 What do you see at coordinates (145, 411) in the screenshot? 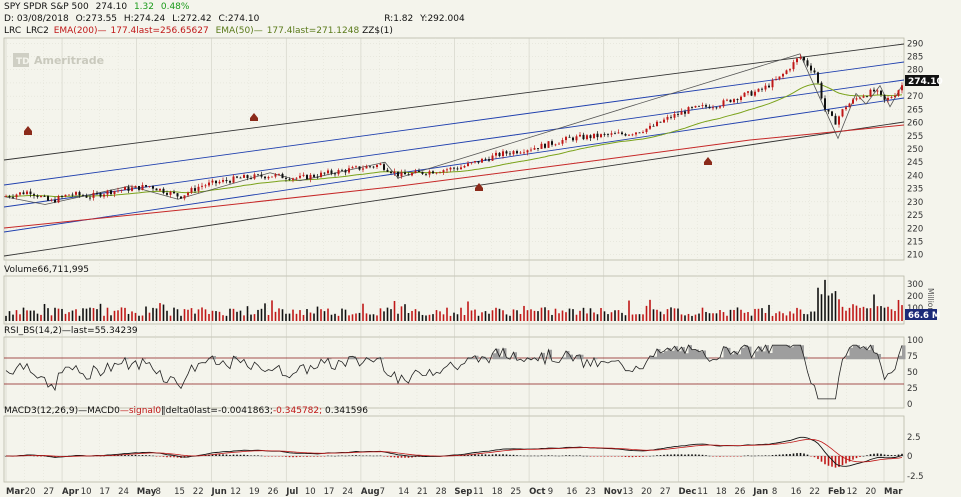
I see `macd-signal: signal0` at bounding box center [145, 411].